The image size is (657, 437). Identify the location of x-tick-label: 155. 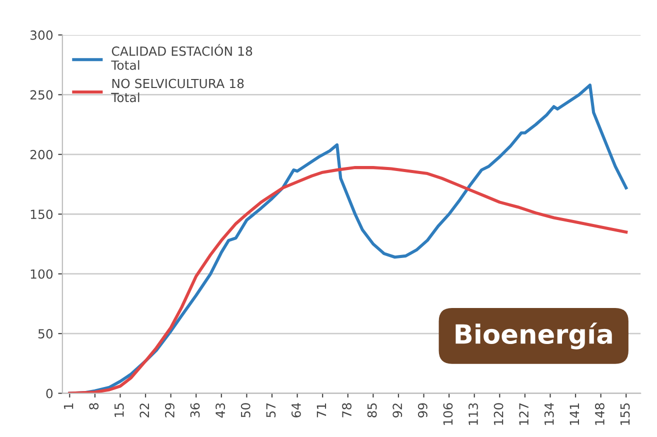
(625, 414).